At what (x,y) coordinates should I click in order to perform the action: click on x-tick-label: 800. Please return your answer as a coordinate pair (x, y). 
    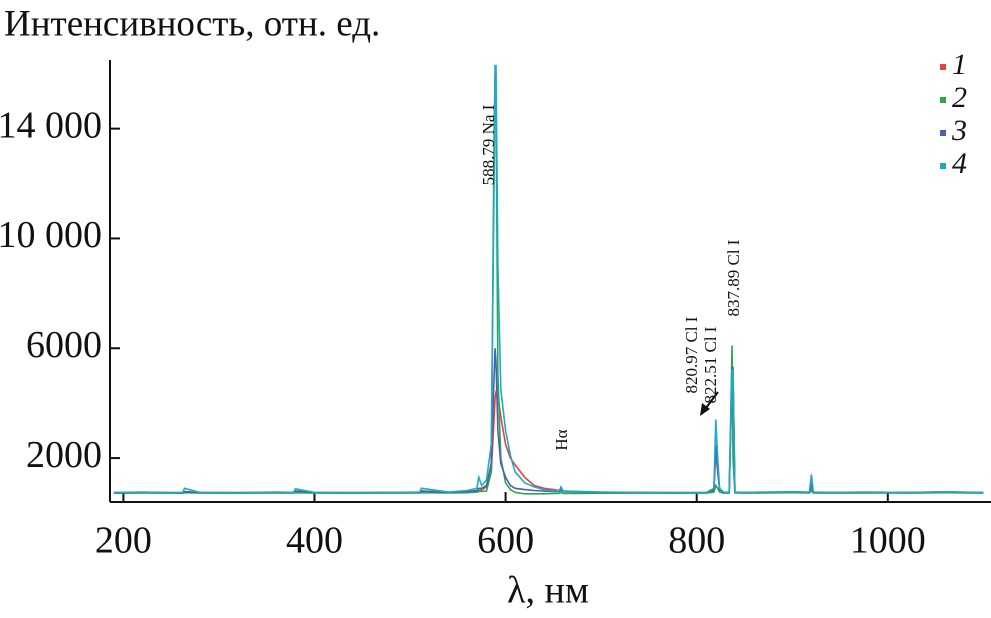
    Looking at the image, I should click on (696, 541).